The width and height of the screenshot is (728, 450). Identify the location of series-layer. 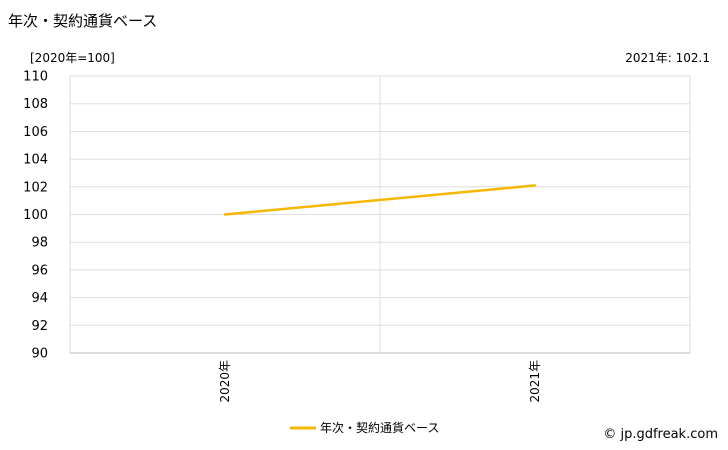
(380, 200).